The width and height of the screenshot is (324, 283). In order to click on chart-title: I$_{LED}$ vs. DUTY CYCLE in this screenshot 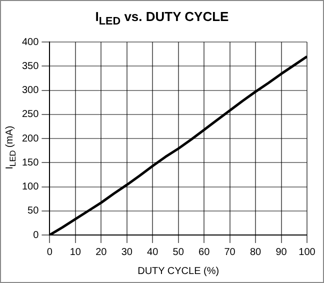, I will do `click(162, 19)`.